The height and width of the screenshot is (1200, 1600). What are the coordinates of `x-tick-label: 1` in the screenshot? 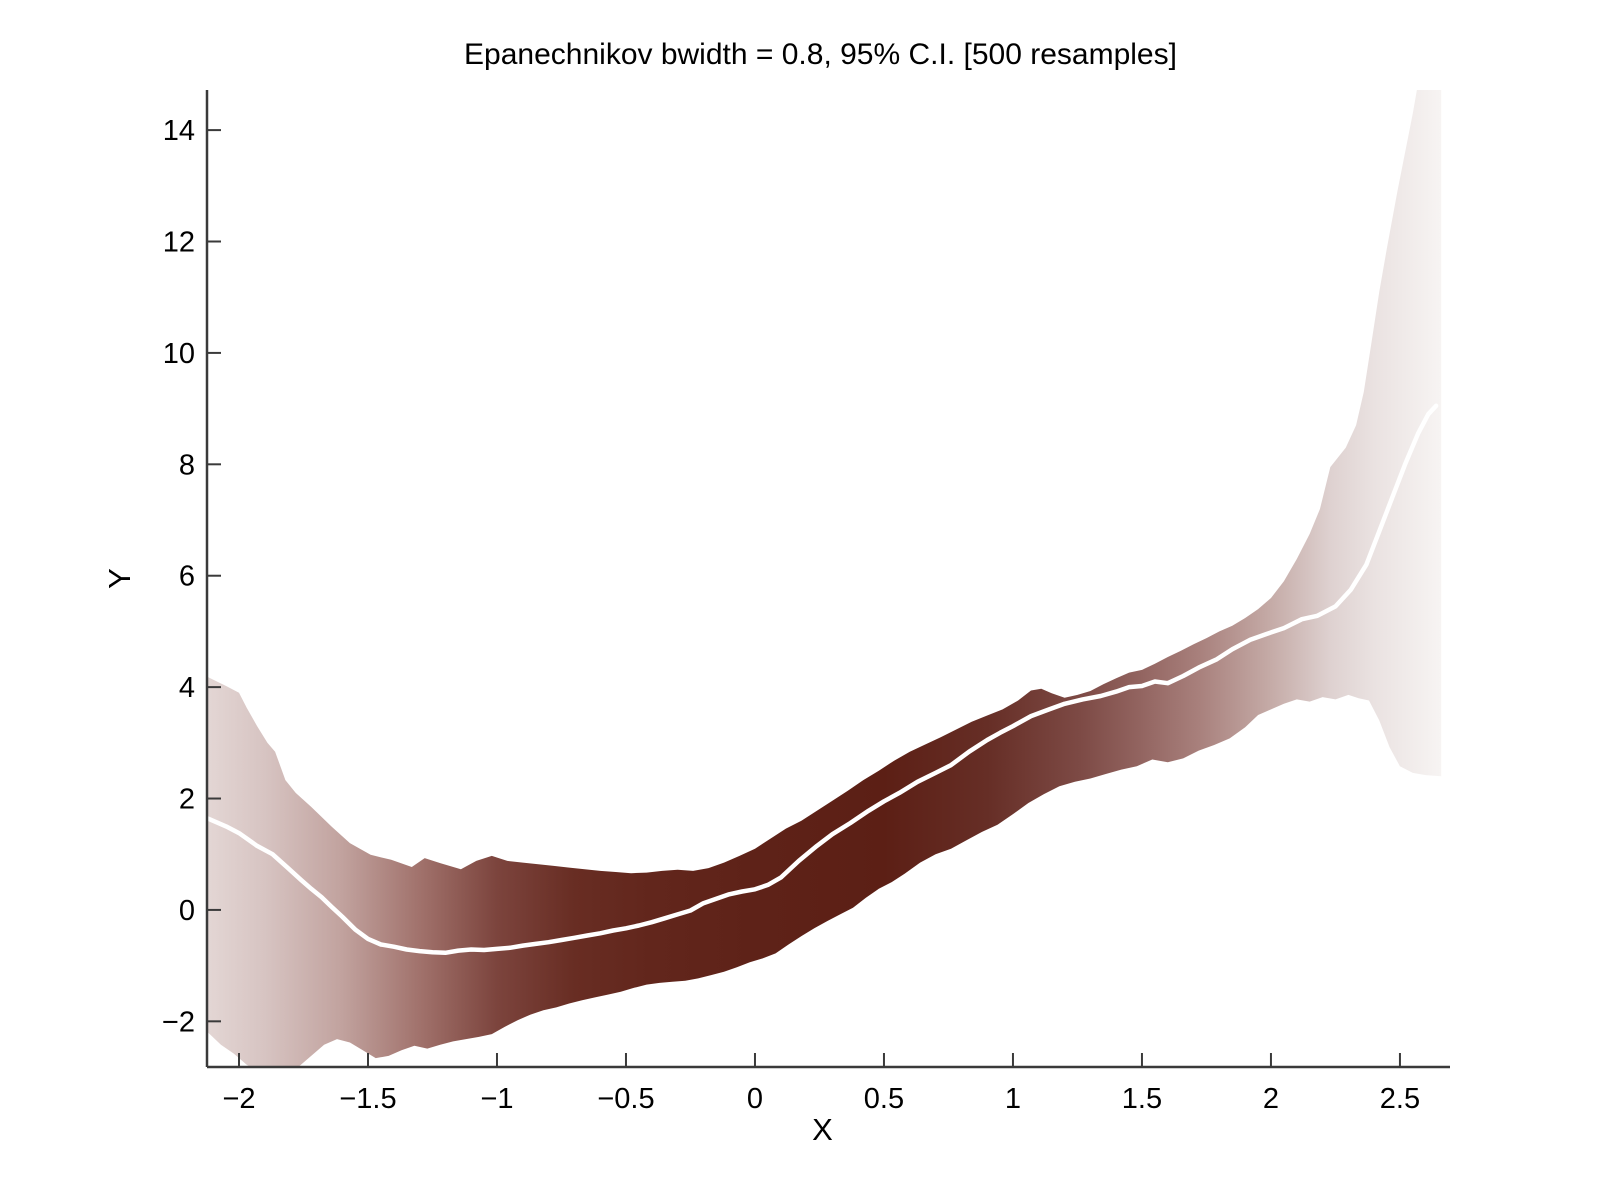 It's located at (1013, 1099).